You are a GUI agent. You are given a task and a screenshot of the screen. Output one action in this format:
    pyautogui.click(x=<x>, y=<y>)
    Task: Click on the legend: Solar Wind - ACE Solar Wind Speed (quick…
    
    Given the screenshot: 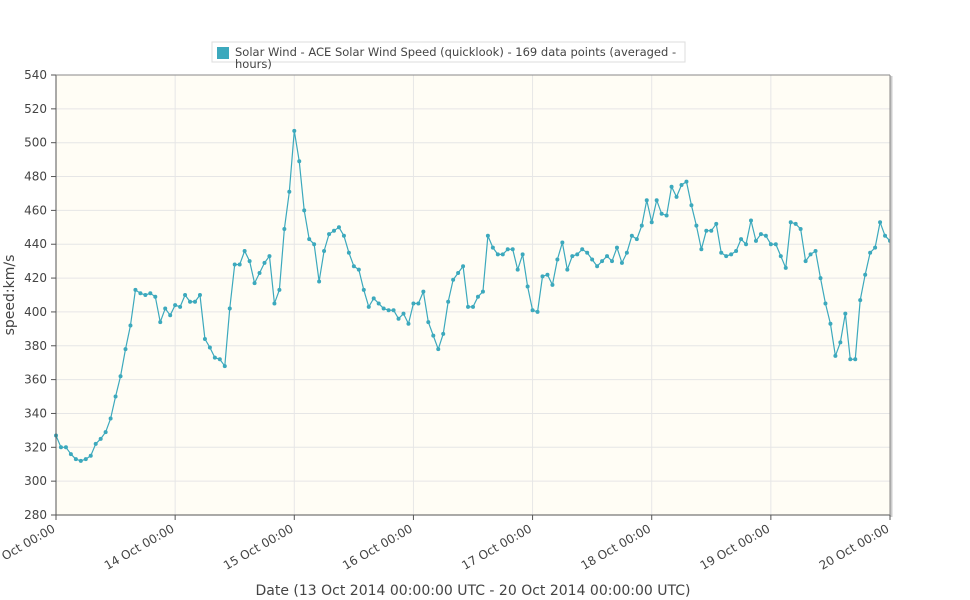 What is the action you would take?
    pyautogui.click(x=448, y=56)
    